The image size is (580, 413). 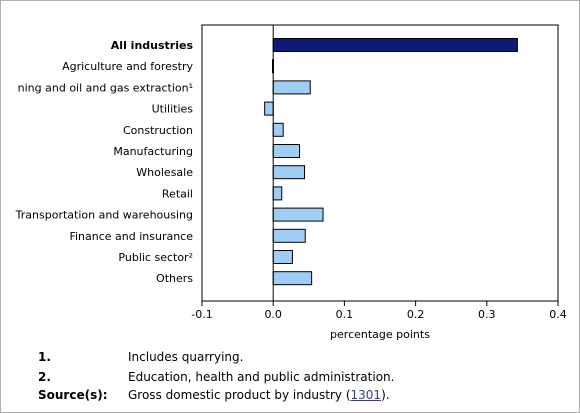 What do you see at coordinates (44, 357) in the screenshot?
I see `footnote-1-label: 1.` at bounding box center [44, 357].